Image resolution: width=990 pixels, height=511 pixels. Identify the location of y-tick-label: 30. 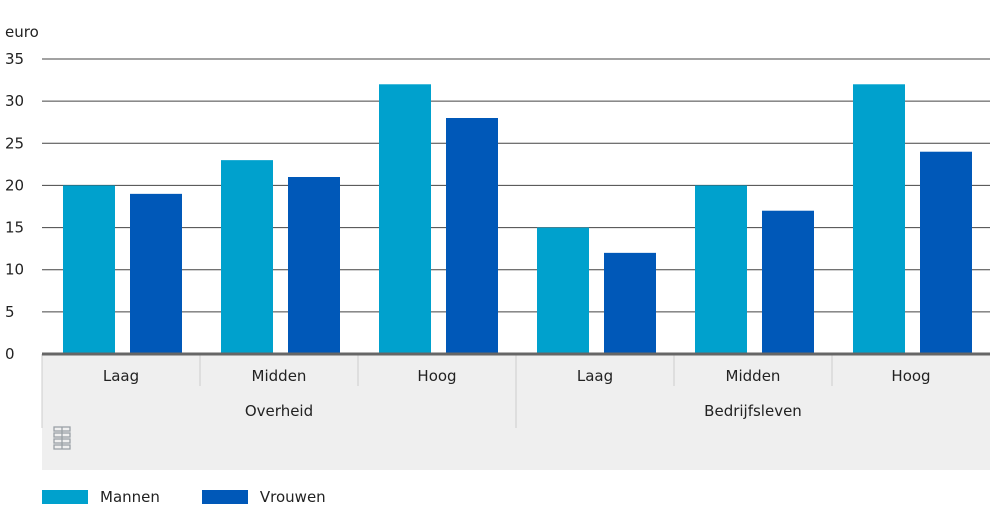
(14, 101).